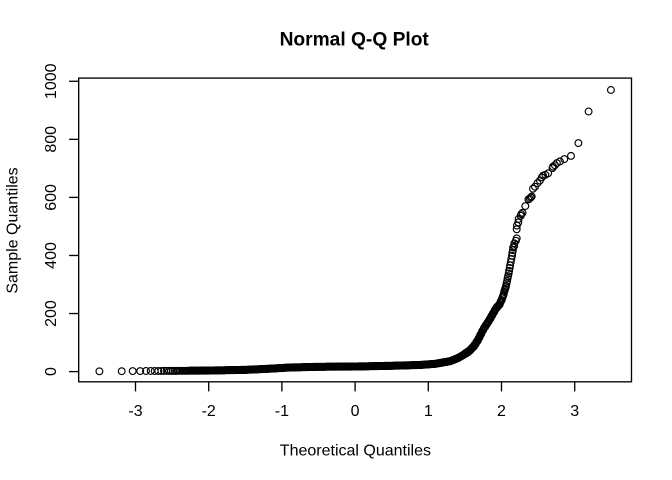 This screenshot has width=672, height=480. What do you see at coordinates (282, 411) in the screenshot?
I see `svg-text: -1` at bounding box center [282, 411].